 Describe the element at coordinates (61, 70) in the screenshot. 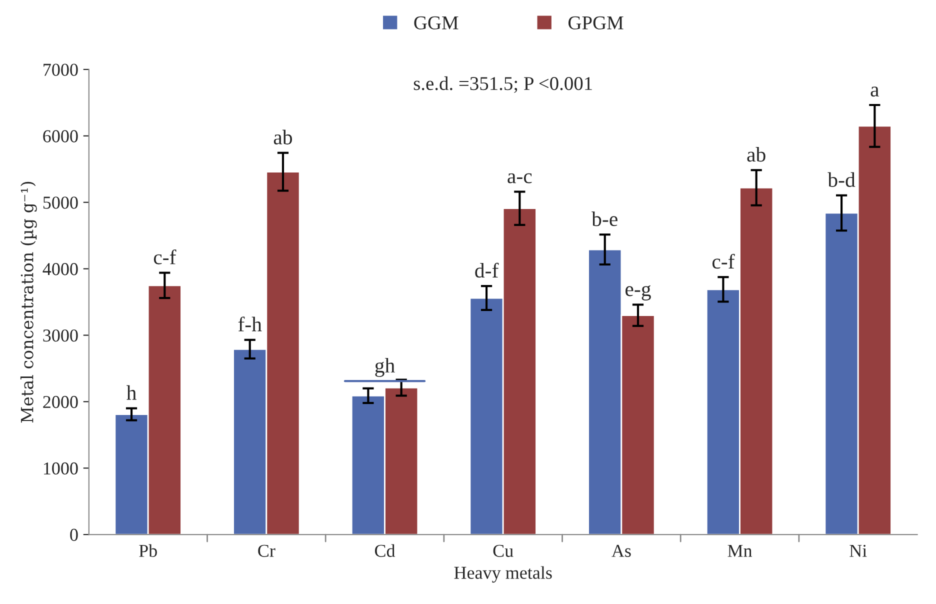

I see `y-tick-label: 7000` at that location.